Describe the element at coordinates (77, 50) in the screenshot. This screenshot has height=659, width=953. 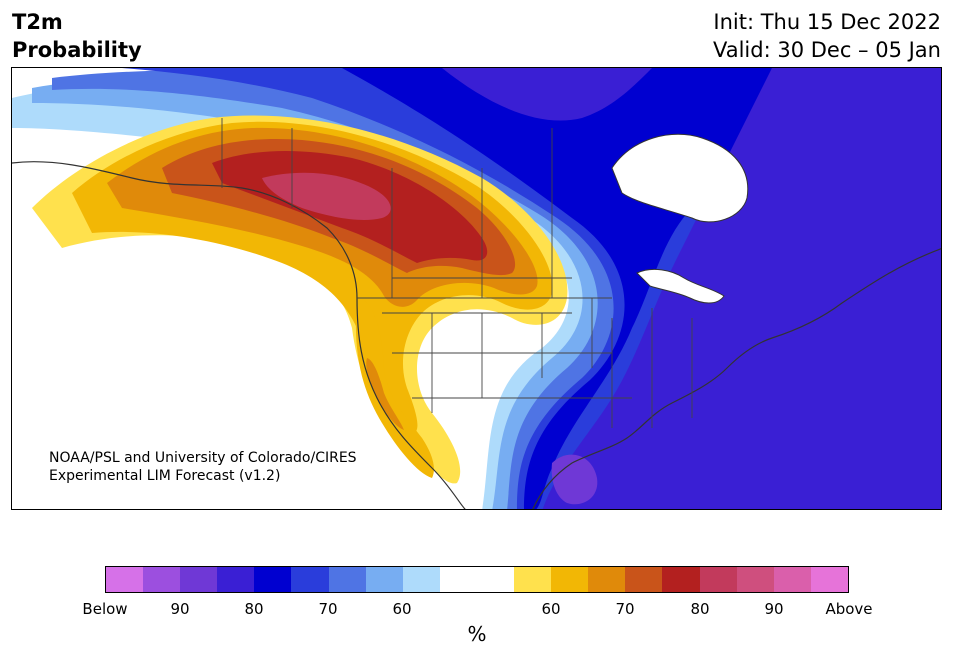
I see `product-label: Probability` at that location.